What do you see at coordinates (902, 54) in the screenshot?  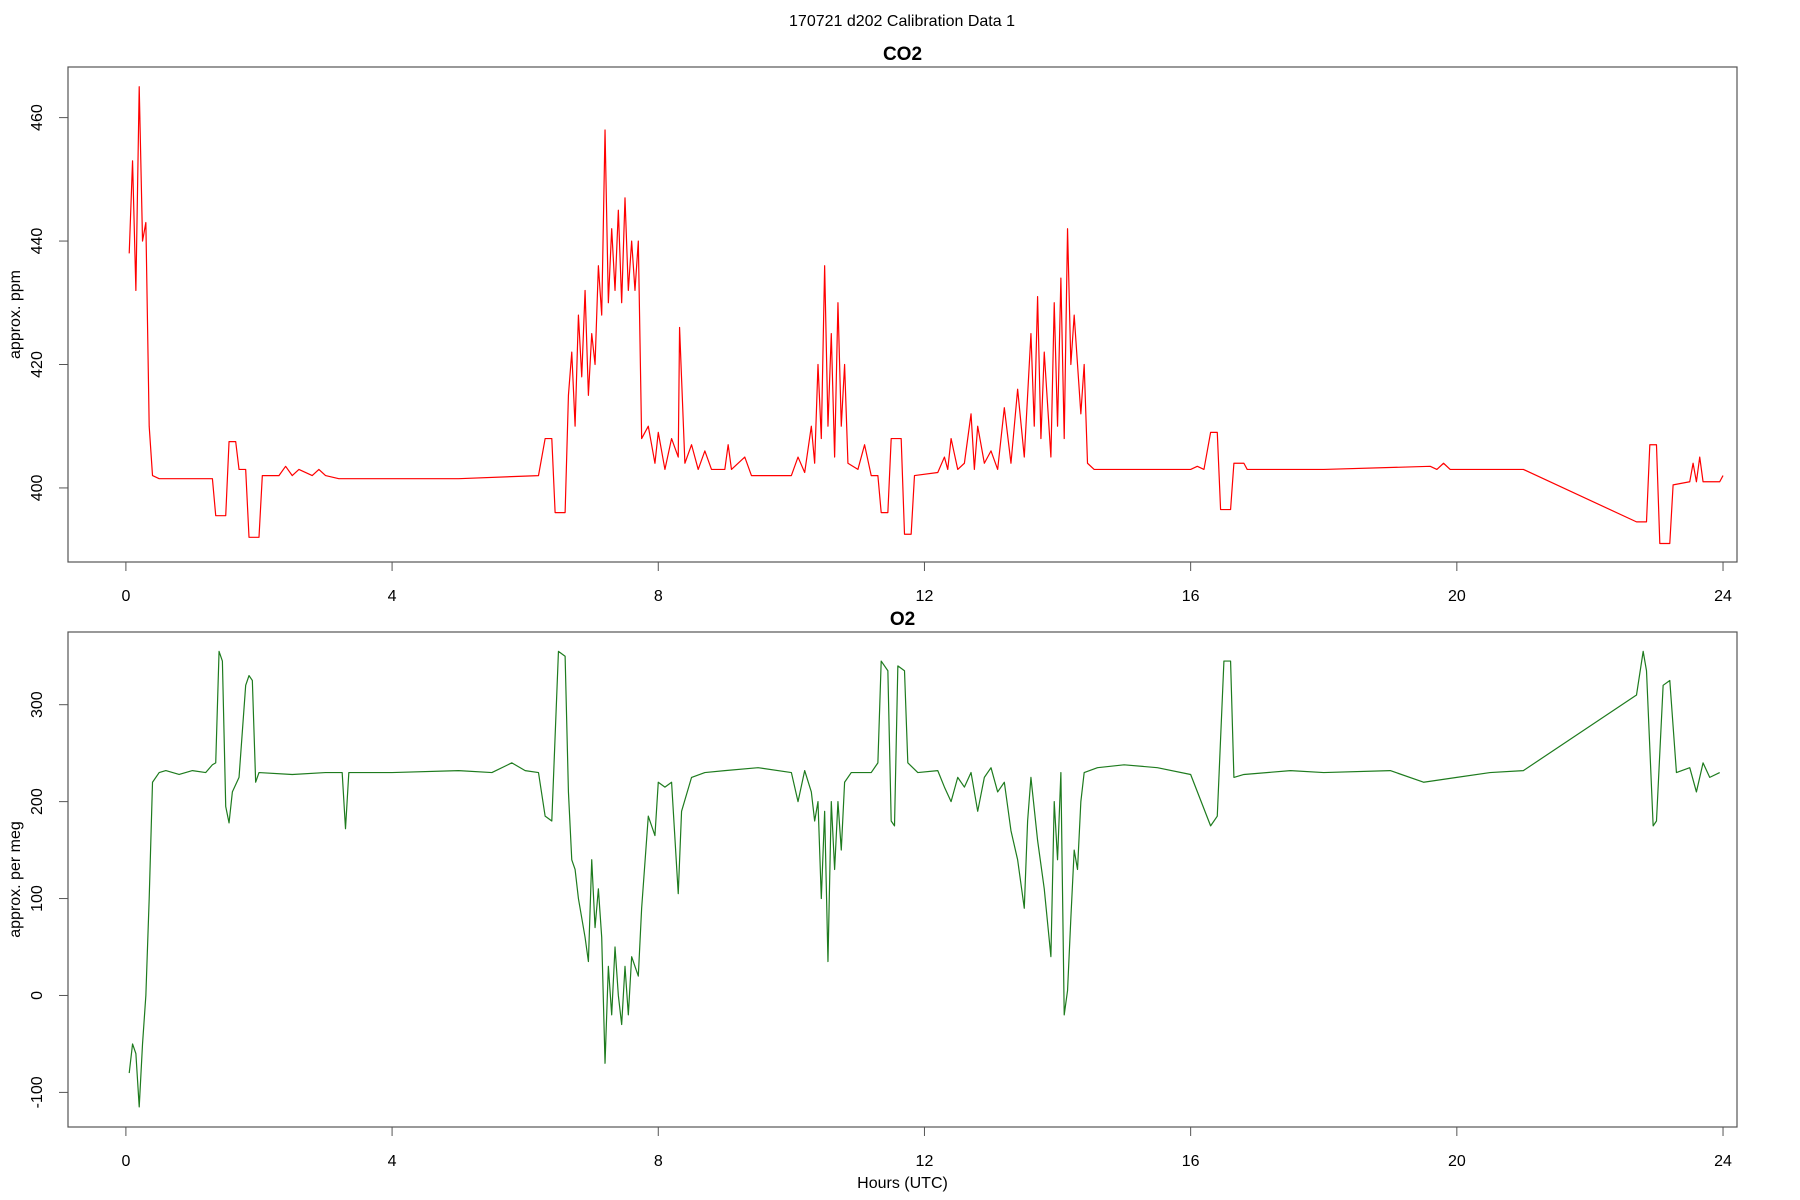 I see `panel-title: CO2` at bounding box center [902, 54].